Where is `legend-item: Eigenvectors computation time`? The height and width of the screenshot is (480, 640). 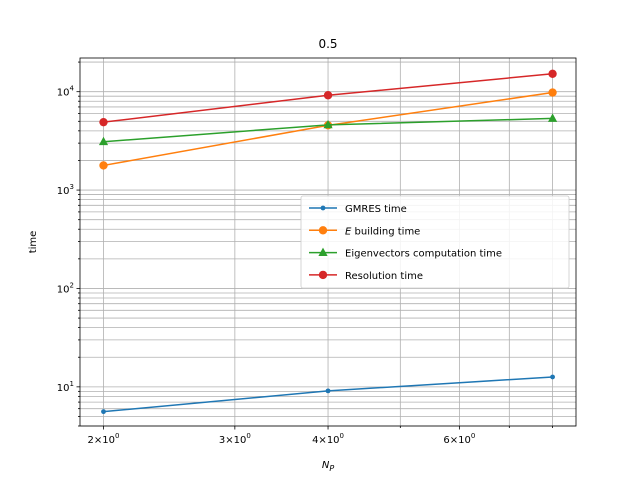 legend-item: Eigenvectors computation time is located at coordinates (405, 253).